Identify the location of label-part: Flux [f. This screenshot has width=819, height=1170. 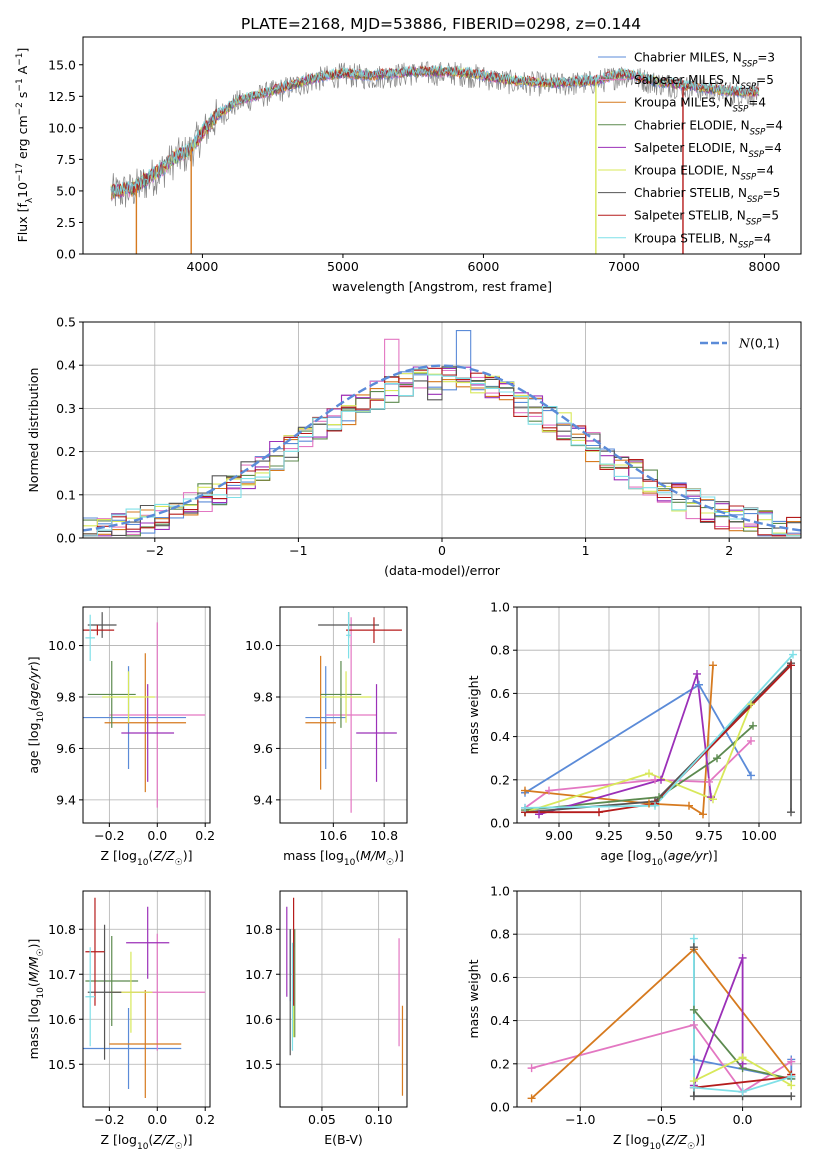
(22, 223).